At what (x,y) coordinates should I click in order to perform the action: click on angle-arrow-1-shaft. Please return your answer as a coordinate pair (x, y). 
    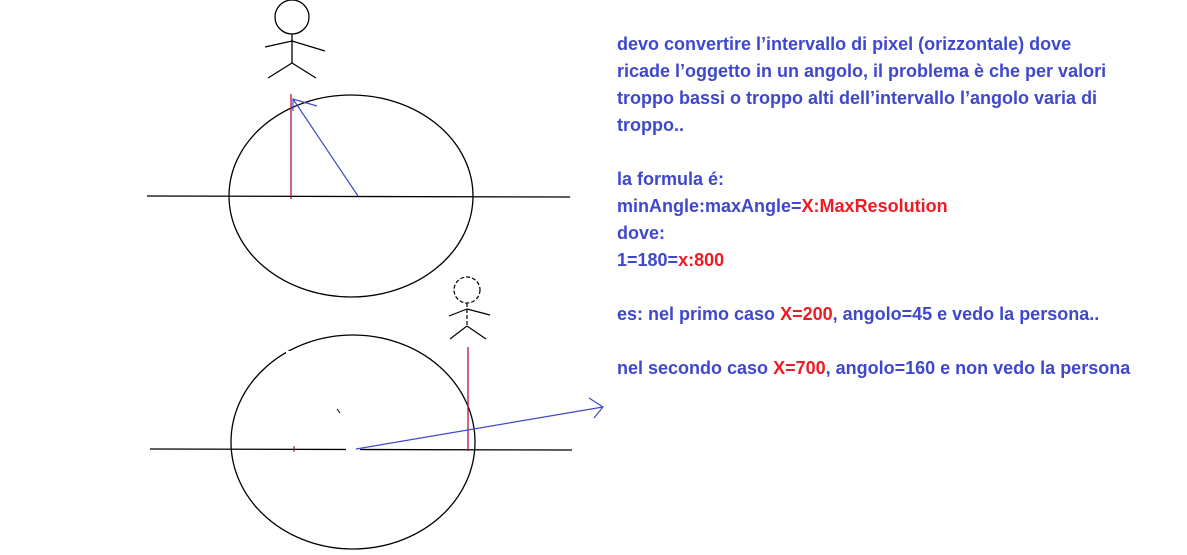
    Looking at the image, I should click on (325, 147).